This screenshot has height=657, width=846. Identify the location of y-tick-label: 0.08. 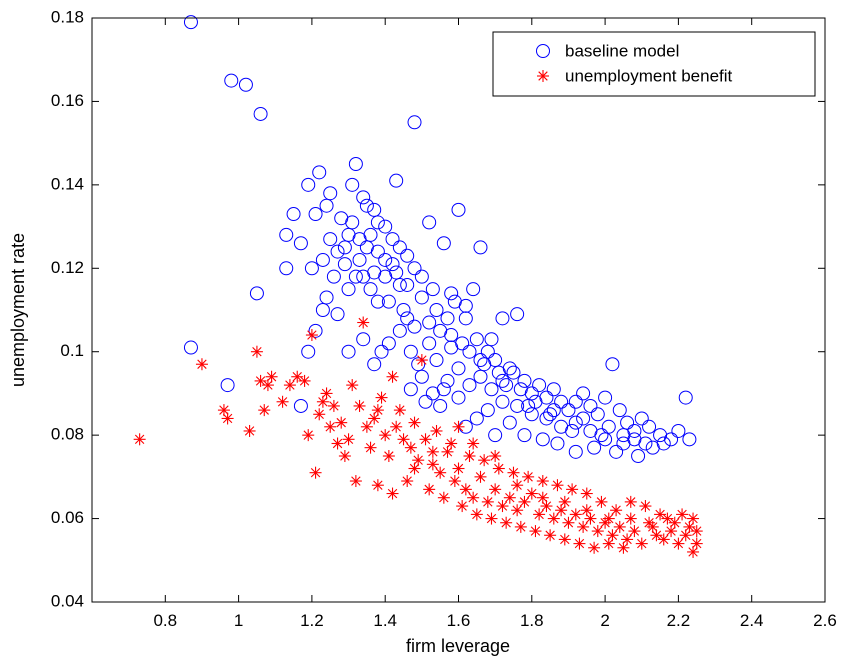
(67, 434).